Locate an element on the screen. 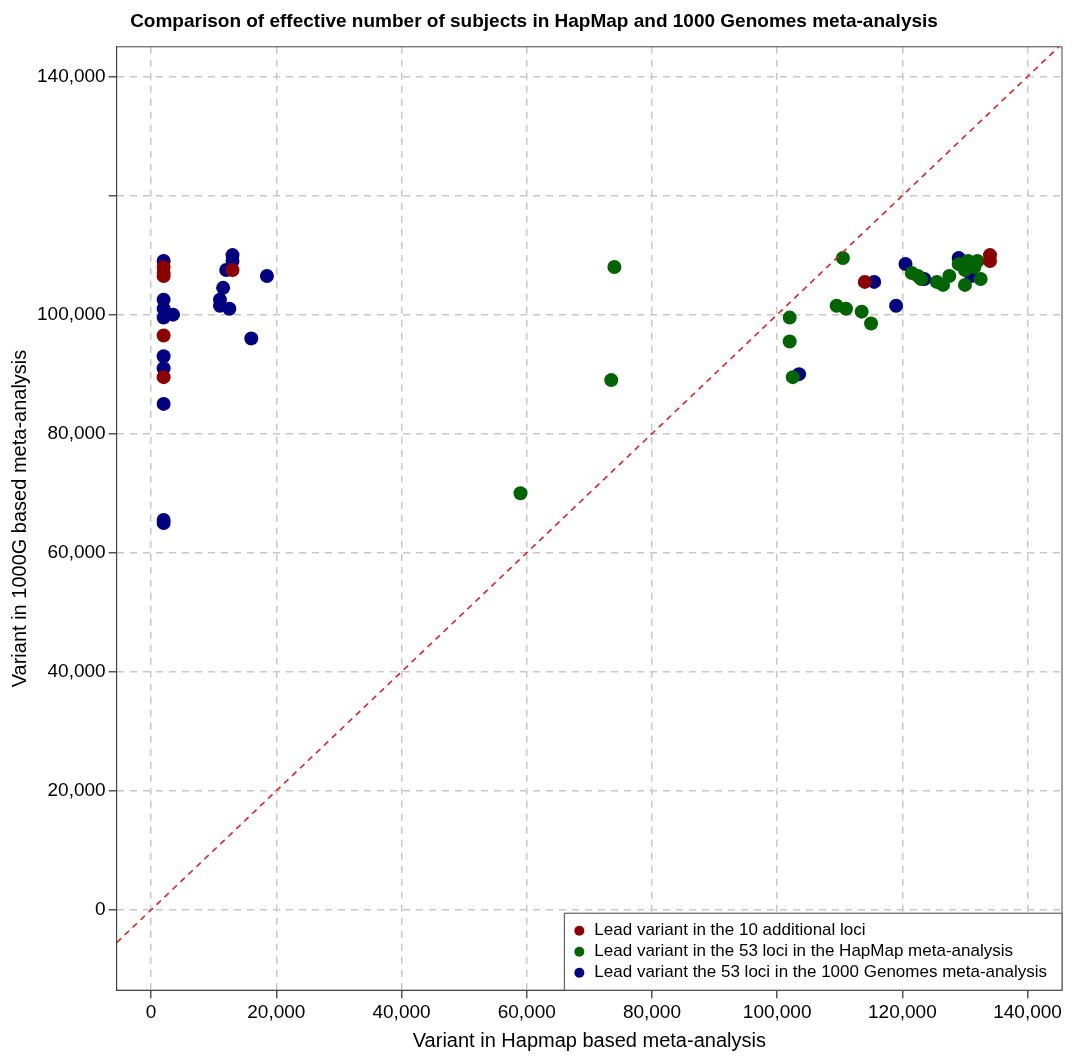 The width and height of the screenshot is (1092, 1059). x-tick-label: 40,000 is located at coordinates (401, 1011).